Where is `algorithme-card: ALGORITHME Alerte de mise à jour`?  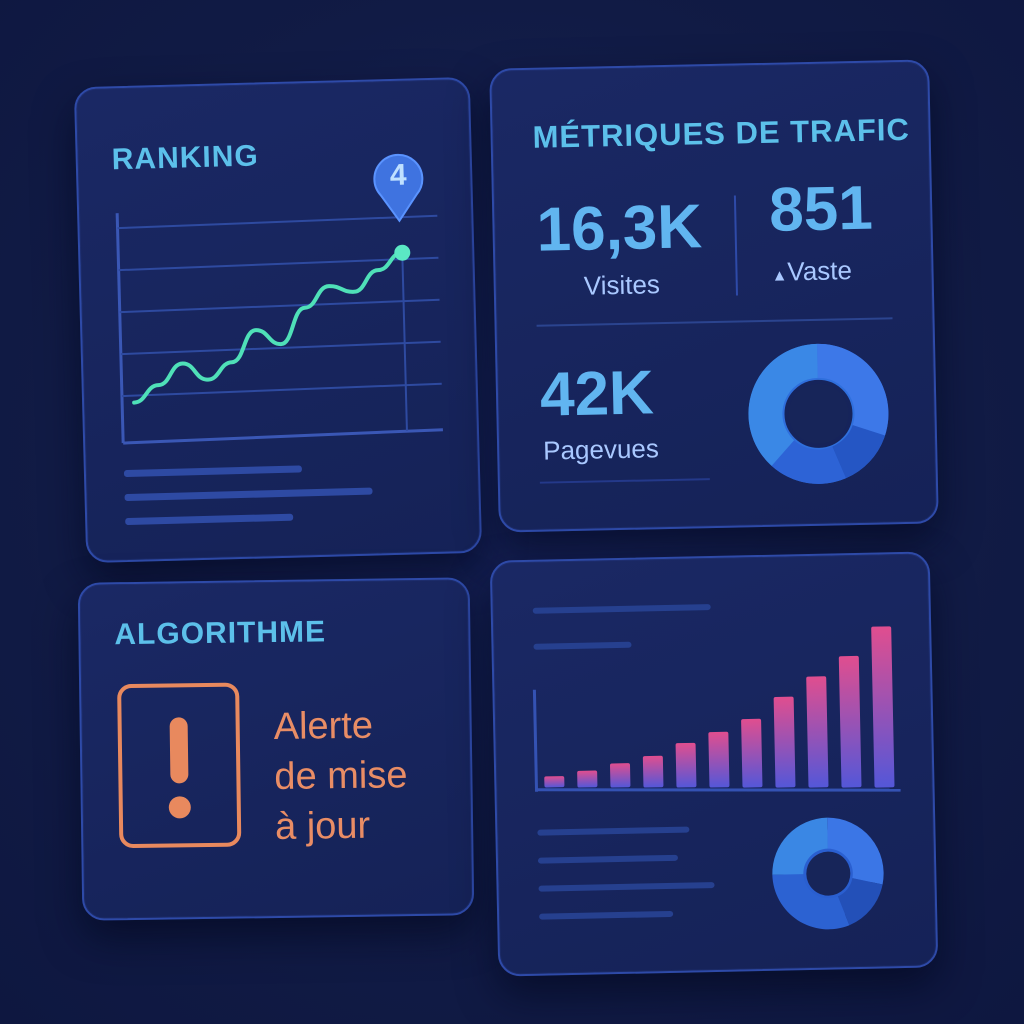 algorithme-card: ALGORITHME Alerte de mise à jour is located at coordinates (276, 749).